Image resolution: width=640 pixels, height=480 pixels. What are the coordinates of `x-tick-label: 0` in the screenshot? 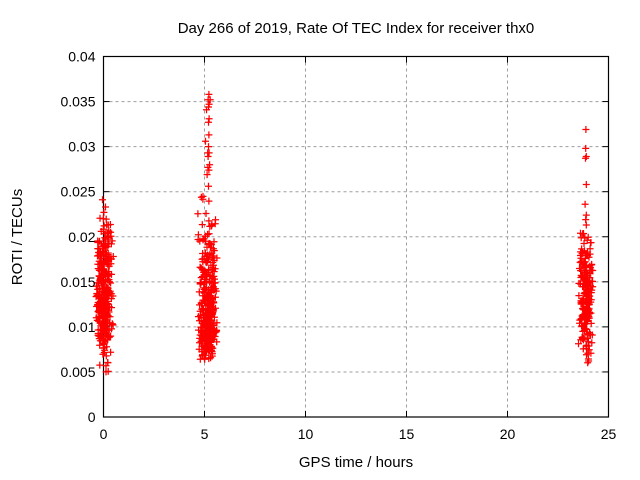 It's located at (104, 434).